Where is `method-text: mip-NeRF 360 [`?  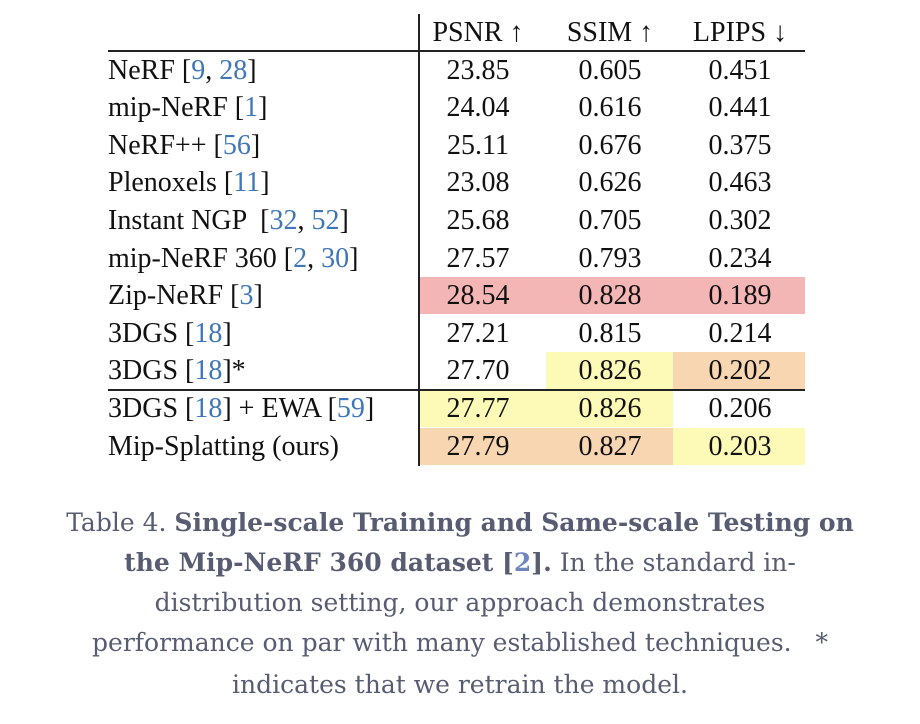
method-text: mip-NeRF 360 [ is located at coordinates (201, 258).